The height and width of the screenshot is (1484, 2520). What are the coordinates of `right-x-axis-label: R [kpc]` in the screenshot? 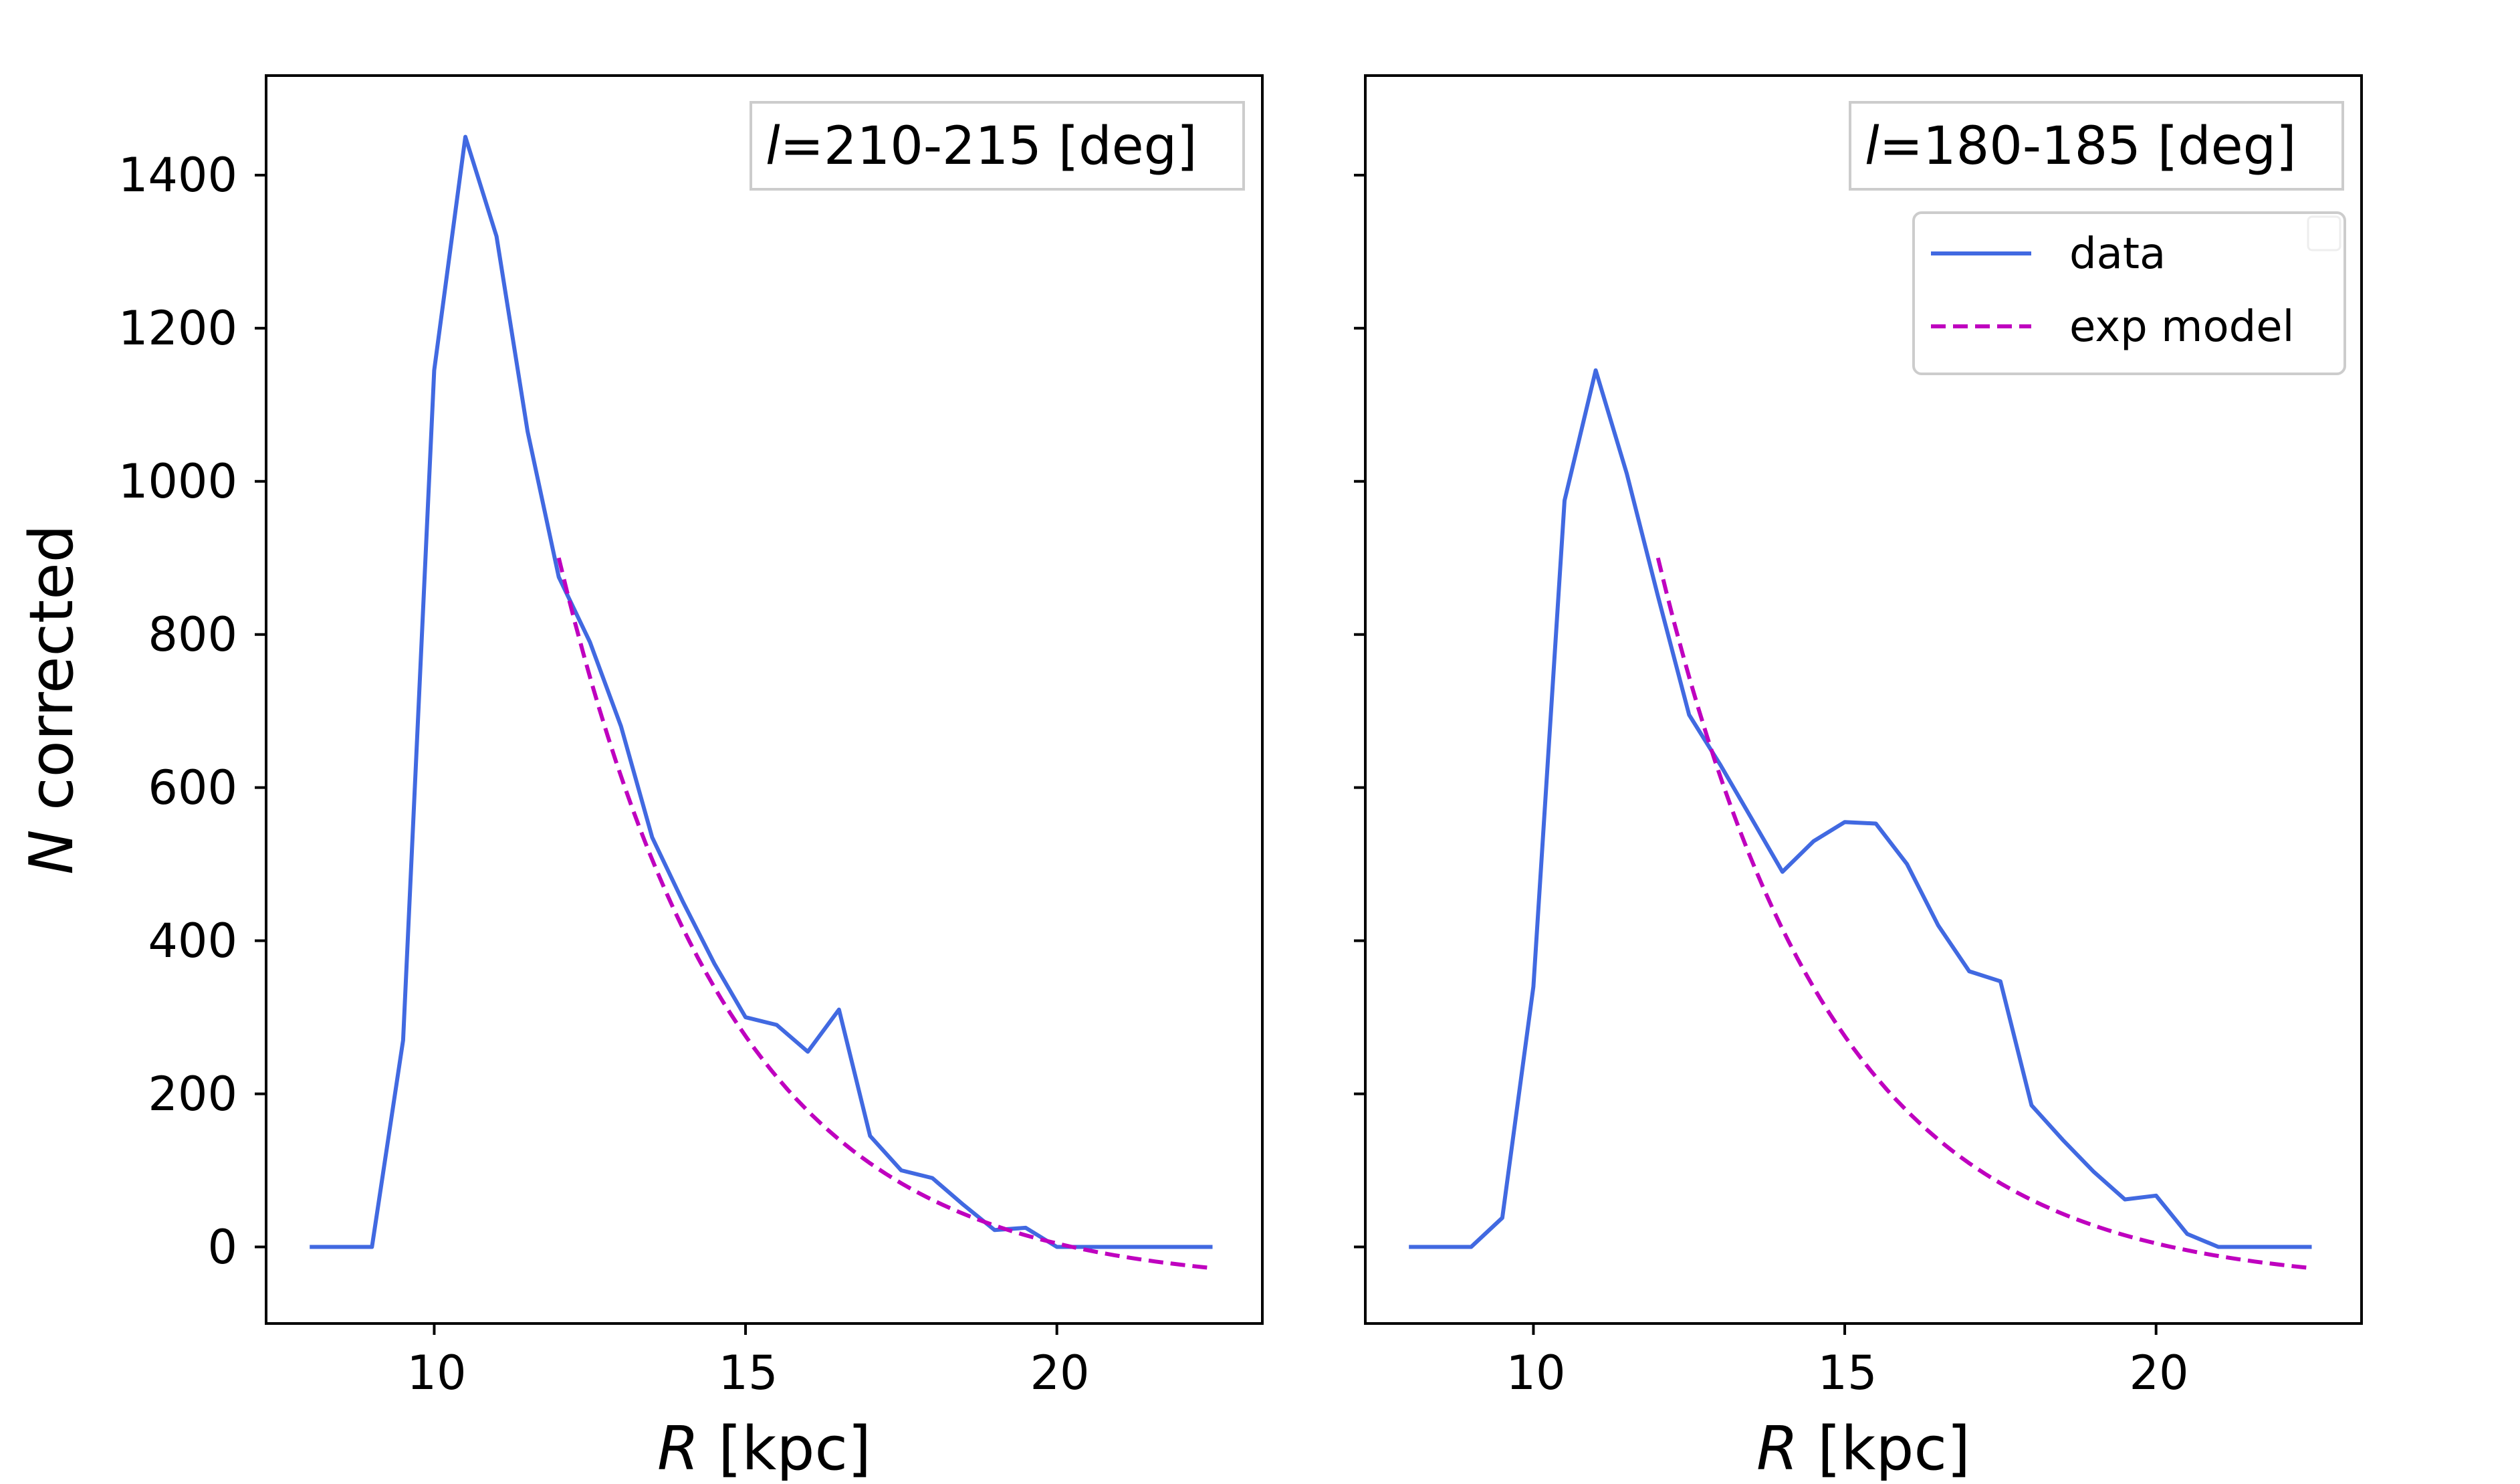 It's located at (1863, 1447).